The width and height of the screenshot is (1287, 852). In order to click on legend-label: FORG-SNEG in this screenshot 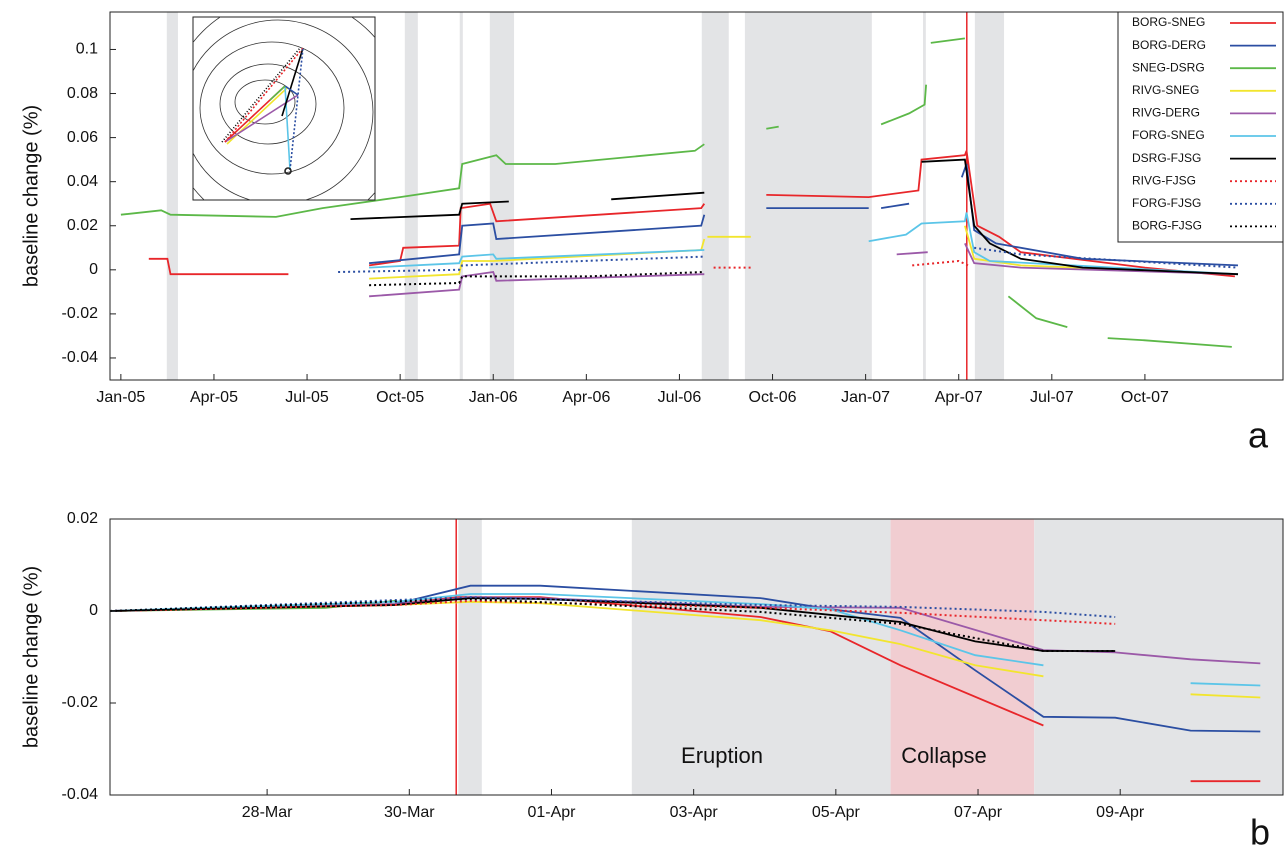, I will do `click(1168, 135)`.